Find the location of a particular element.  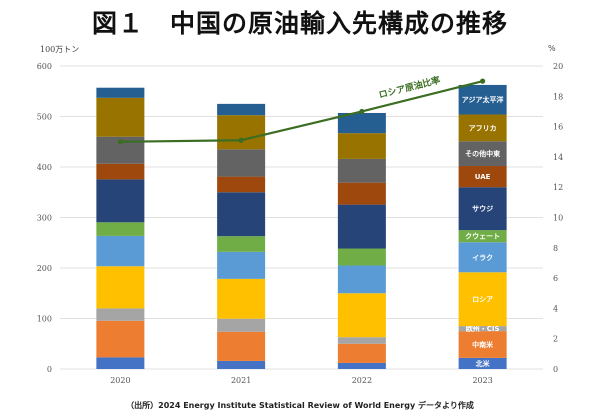

y2-tick-label: 14 is located at coordinates (558, 157).